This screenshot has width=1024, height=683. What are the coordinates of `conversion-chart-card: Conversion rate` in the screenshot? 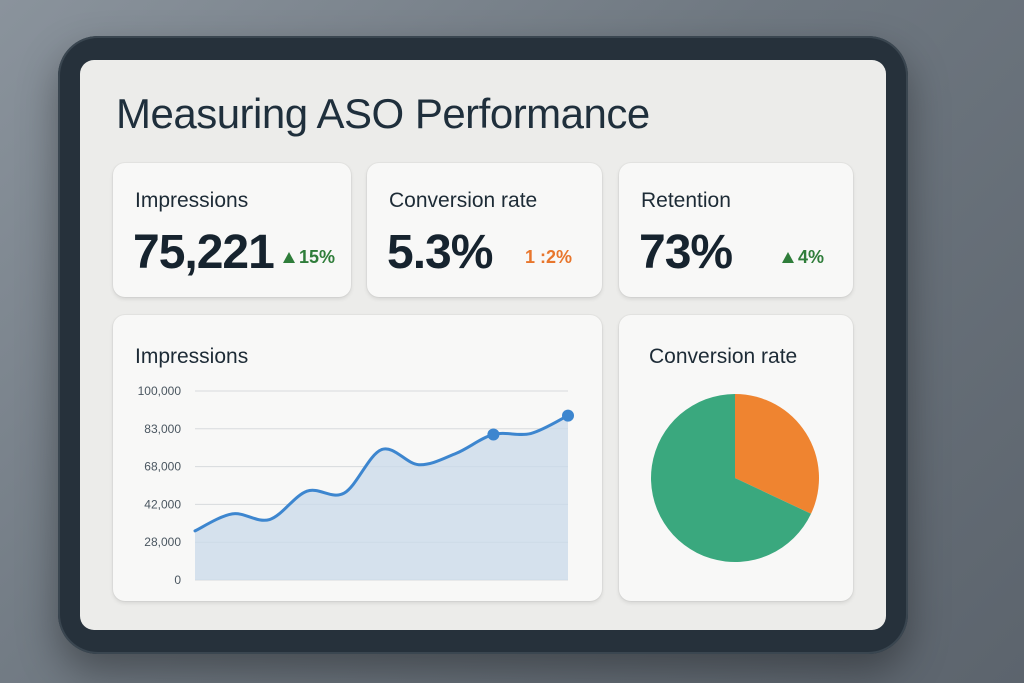 It's located at (736, 458).